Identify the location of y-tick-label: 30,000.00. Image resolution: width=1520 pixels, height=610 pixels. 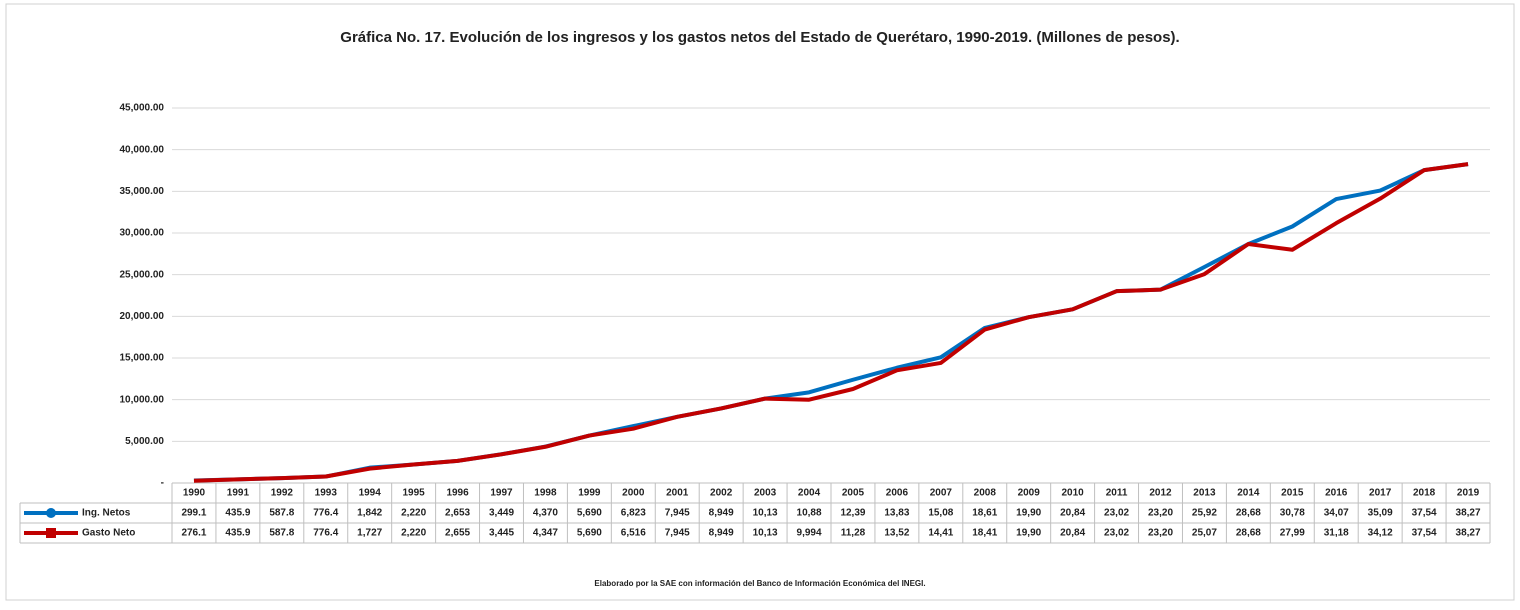
(142, 233).